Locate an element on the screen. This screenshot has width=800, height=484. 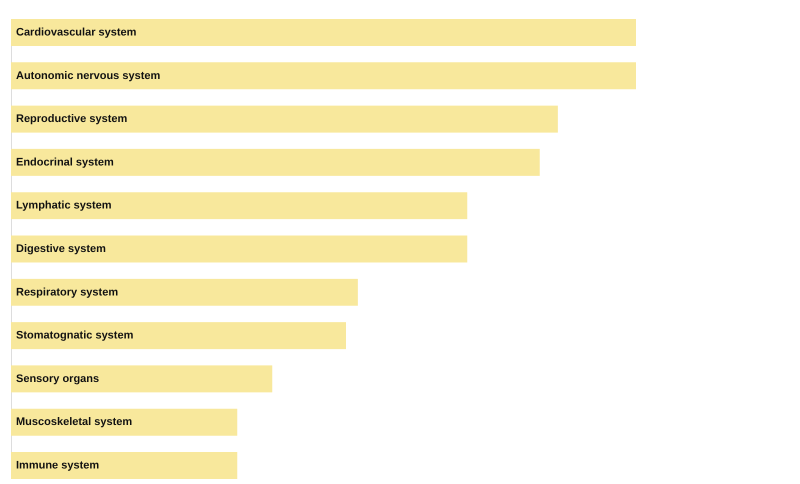
y-tick-label: Stomatognatic system is located at coordinates (75, 336).